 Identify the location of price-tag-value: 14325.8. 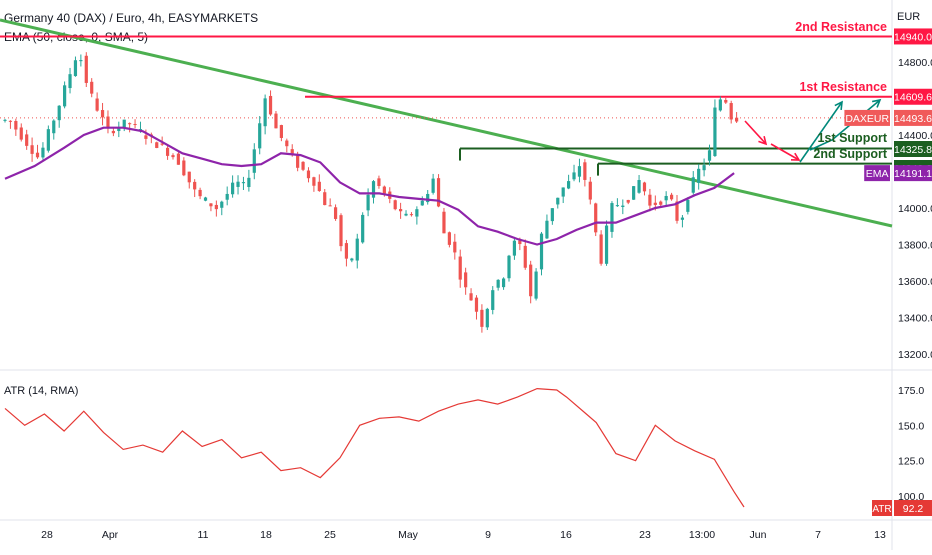
(913, 150).